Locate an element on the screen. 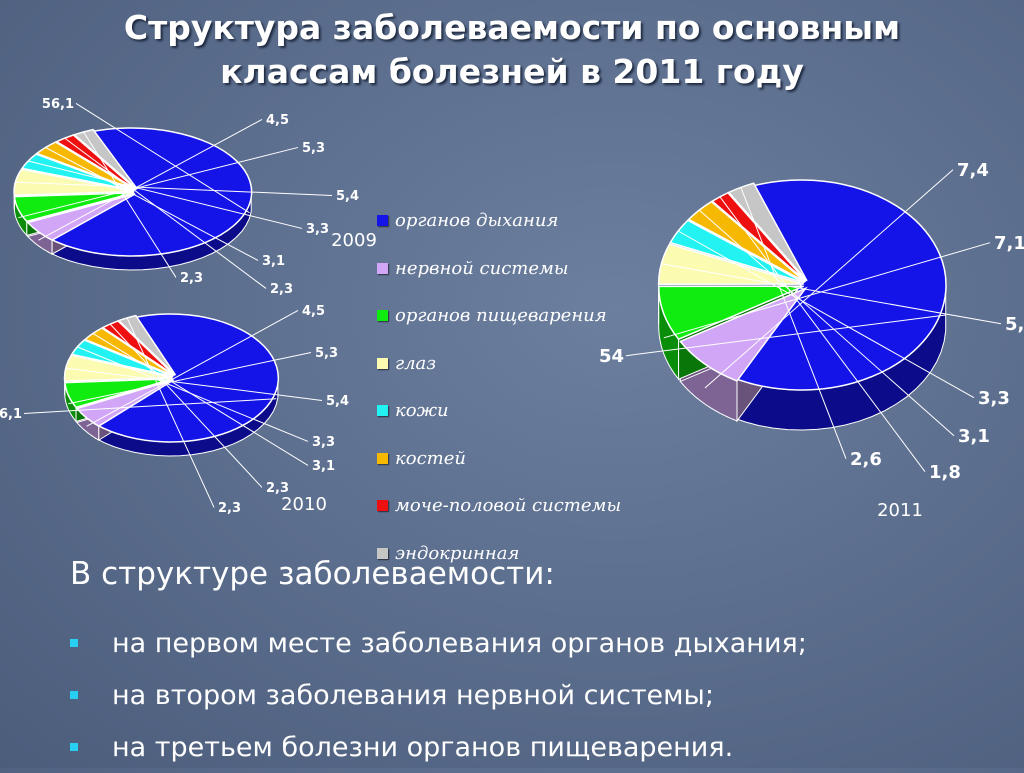 Image resolution: width=1024 pixels, height=773 pixels. legend-item: нервной системы is located at coordinates (517, 269).